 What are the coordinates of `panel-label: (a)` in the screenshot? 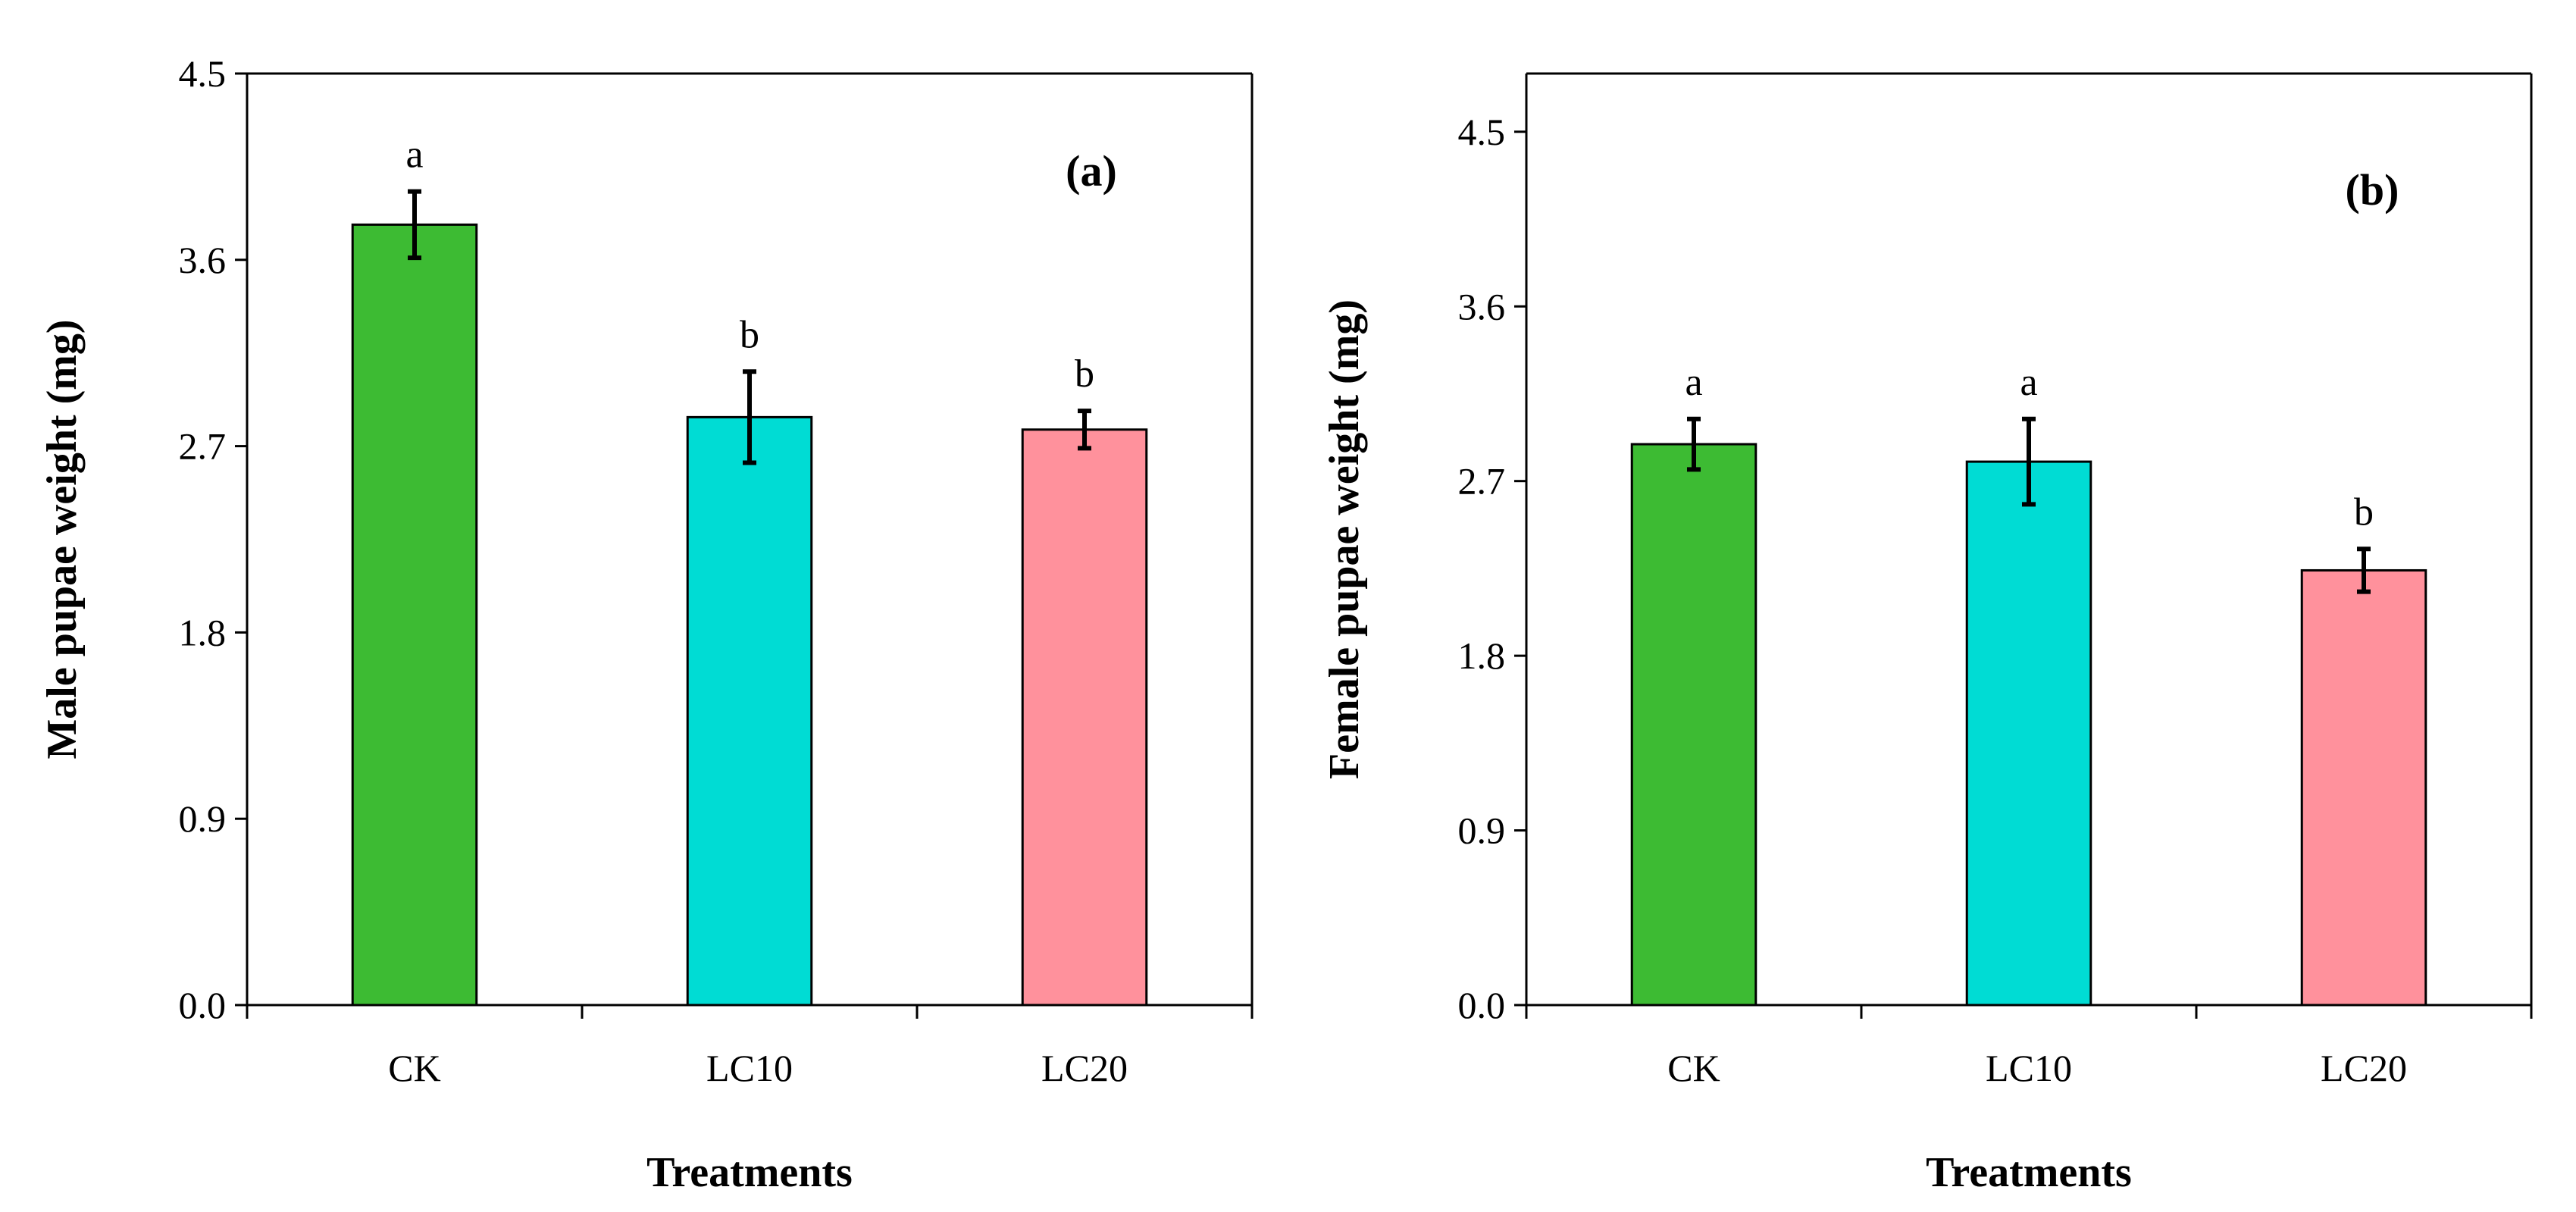 It's located at (1092, 171).